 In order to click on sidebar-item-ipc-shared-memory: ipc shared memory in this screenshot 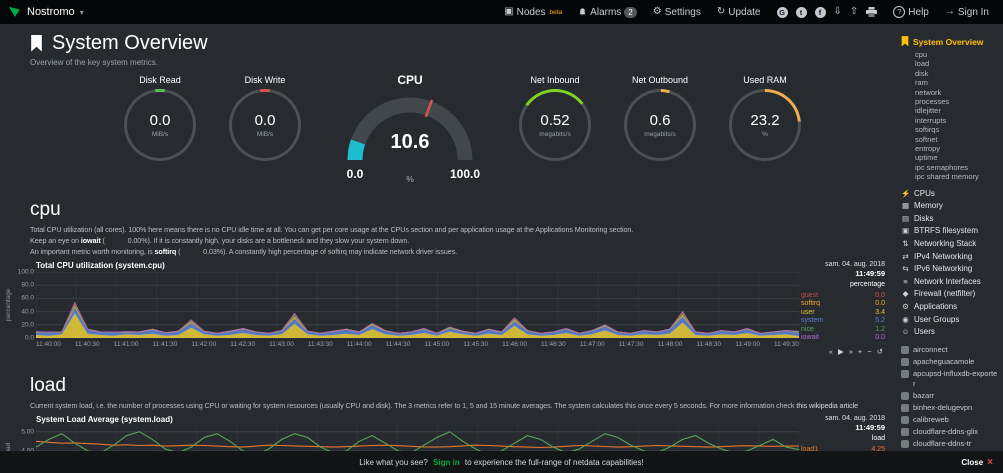, I will do `click(947, 177)`.